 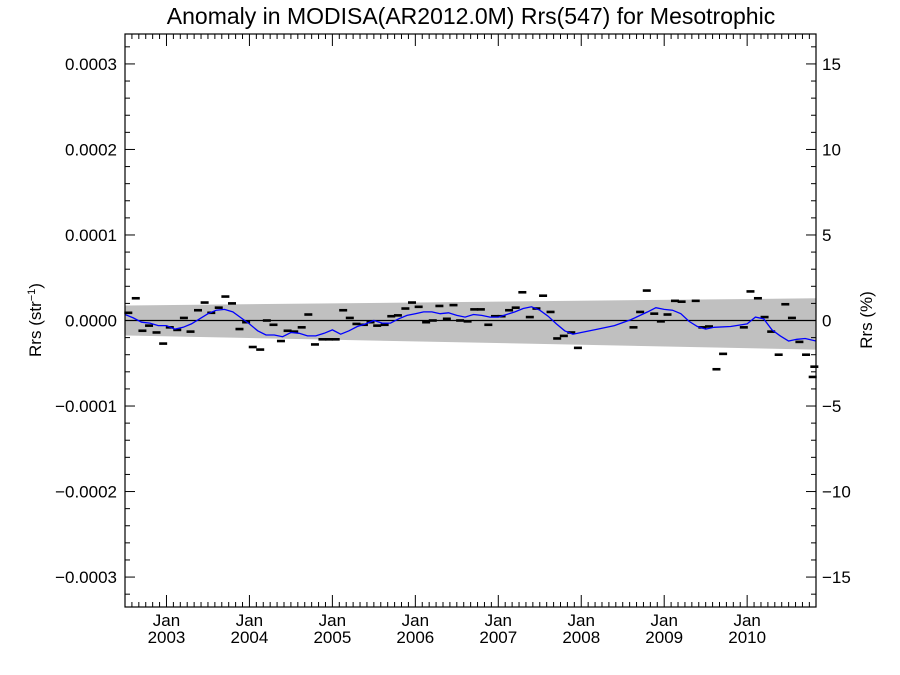 What do you see at coordinates (35, 329) in the screenshot?
I see `y-axis-label-left-main: Rrs (str` at bounding box center [35, 329].